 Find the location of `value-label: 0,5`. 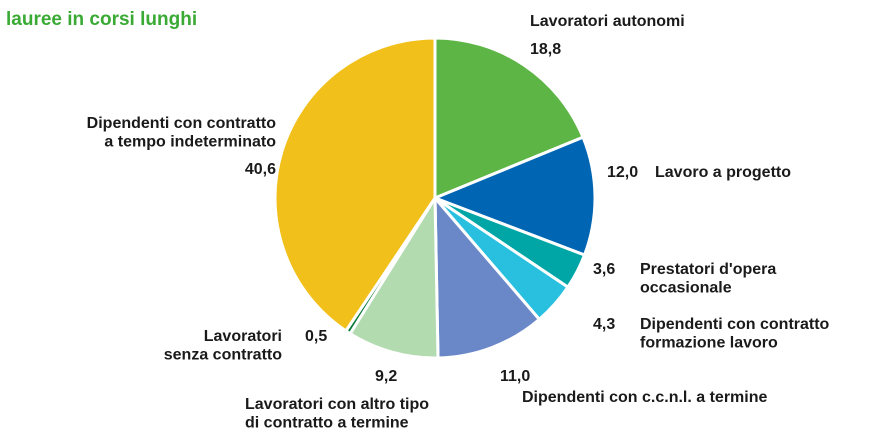

value-label: 0,5 is located at coordinates (316, 336).